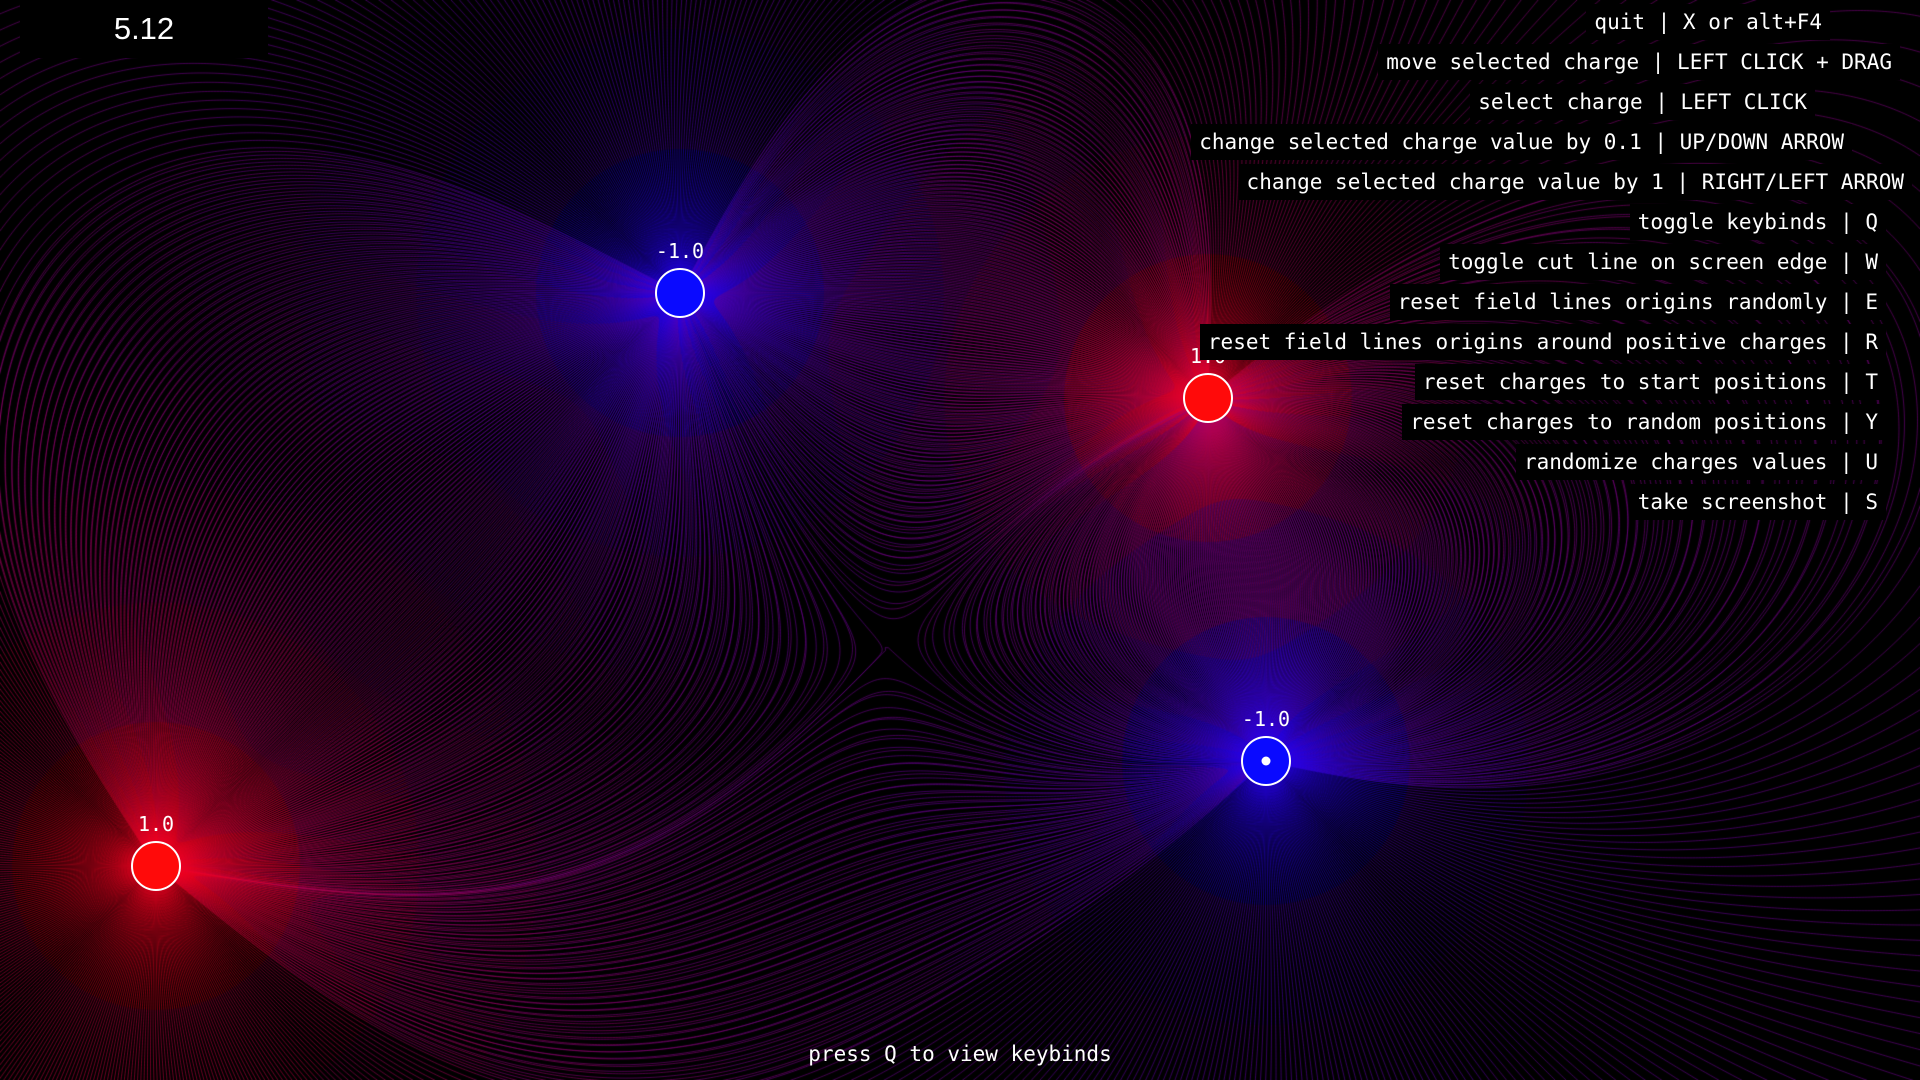 The height and width of the screenshot is (1080, 1920). What do you see at coordinates (1642, 102) in the screenshot?
I see `keybind-row: select charge | LEFT CLICK` at bounding box center [1642, 102].